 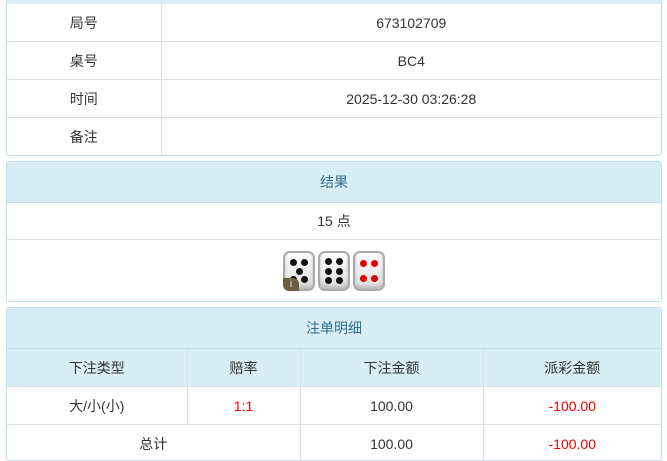 I want to click on dice-row: i, so click(x=334, y=270).